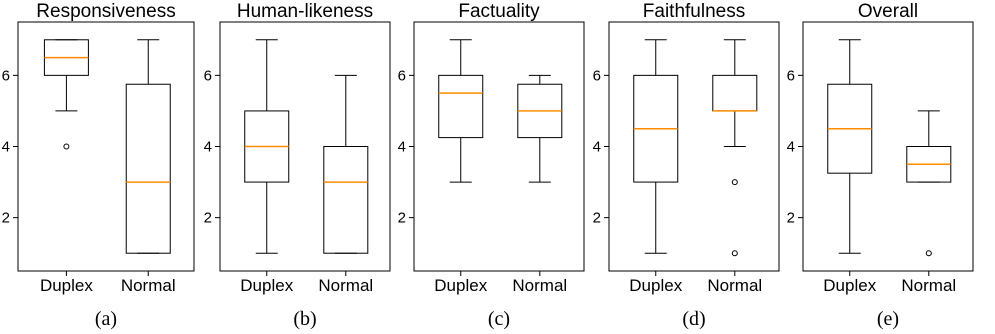  Describe the element at coordinates (694, 11) in the screenshot. I see `panel-title: Faithfulness` at that location.